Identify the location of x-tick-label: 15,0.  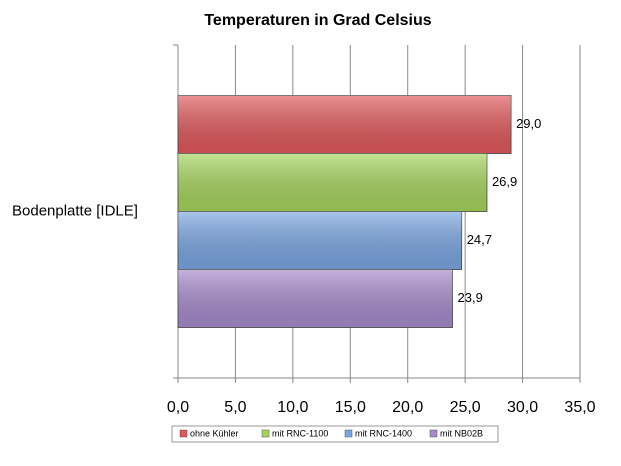
(350, 407).